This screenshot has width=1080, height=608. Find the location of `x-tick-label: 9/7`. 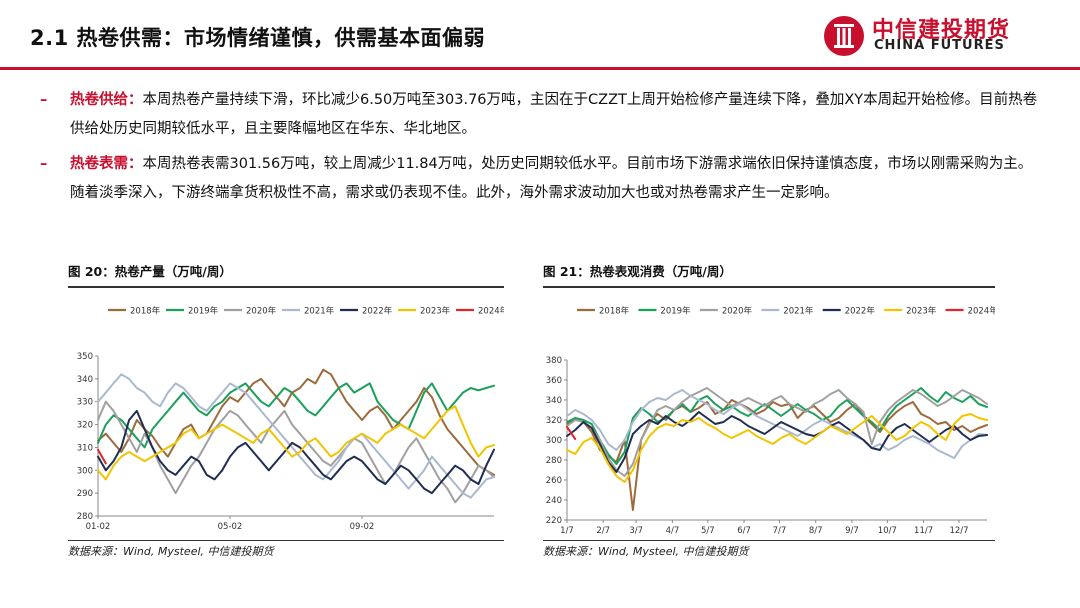

x-tick-label: 9/7 is located at coordinates (852, 531).